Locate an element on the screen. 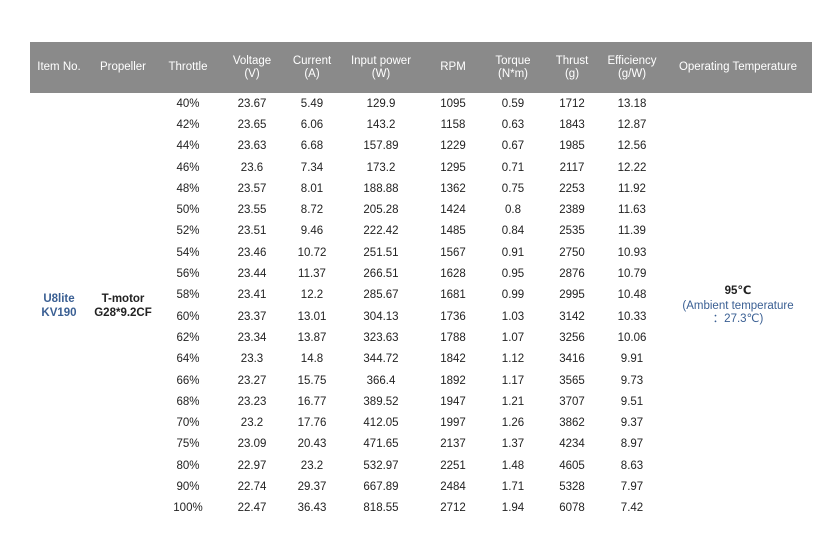 The height and width of the screenshot is (560, 840). table-cell: 143.2 is located at coordinates (381, 124).